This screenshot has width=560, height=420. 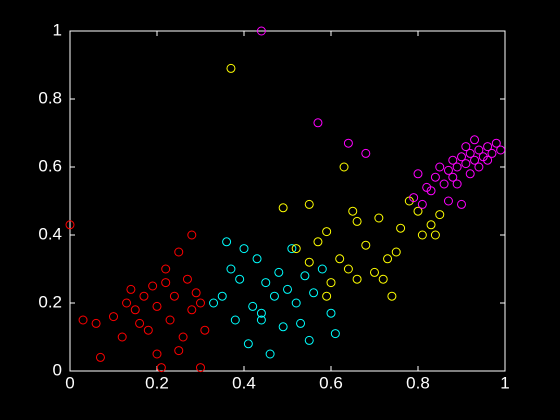 I want to click on x-tick-label: 0.6, so click(x=331, y=382).